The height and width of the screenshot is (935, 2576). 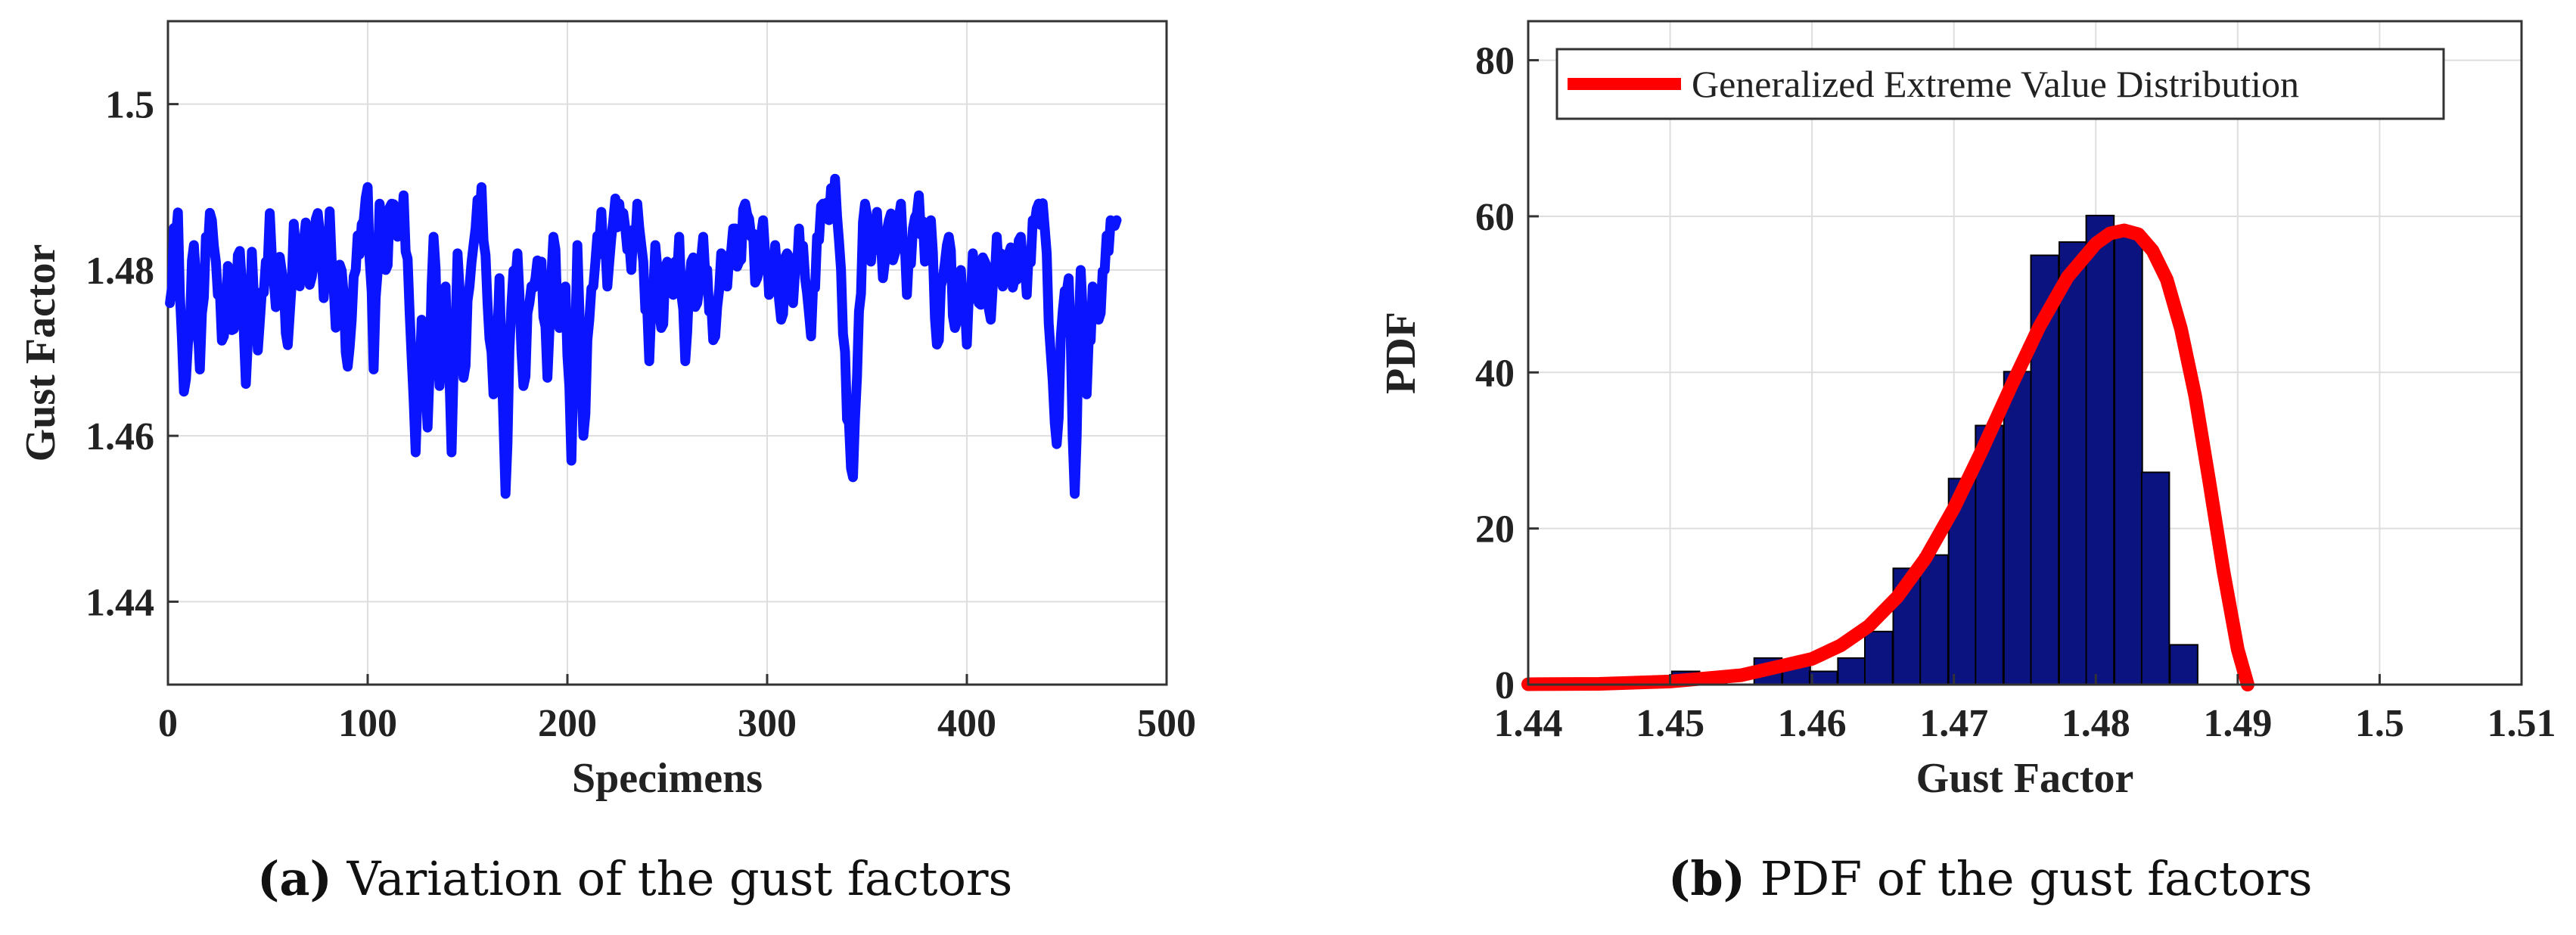 I want to click on legend-entry-gev: Generalized Extreme Value Distribution, so click(x=1995, y=84).